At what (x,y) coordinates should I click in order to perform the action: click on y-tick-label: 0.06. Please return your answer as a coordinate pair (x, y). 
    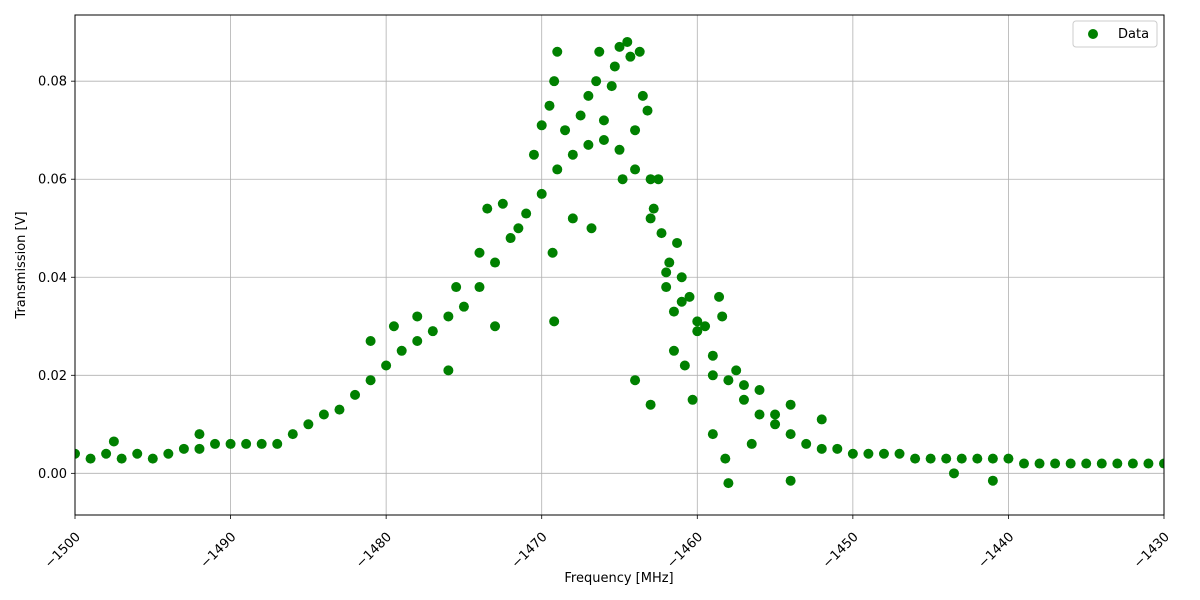
    Looking at the image, I should click on (52, 180).